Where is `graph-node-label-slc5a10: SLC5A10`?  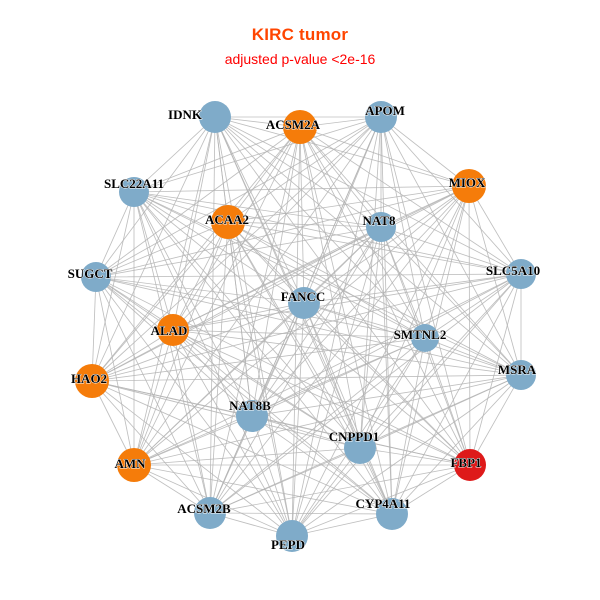 graph-node-label-slc5a10: SLC5A10 is located at coordinates (513, 270).